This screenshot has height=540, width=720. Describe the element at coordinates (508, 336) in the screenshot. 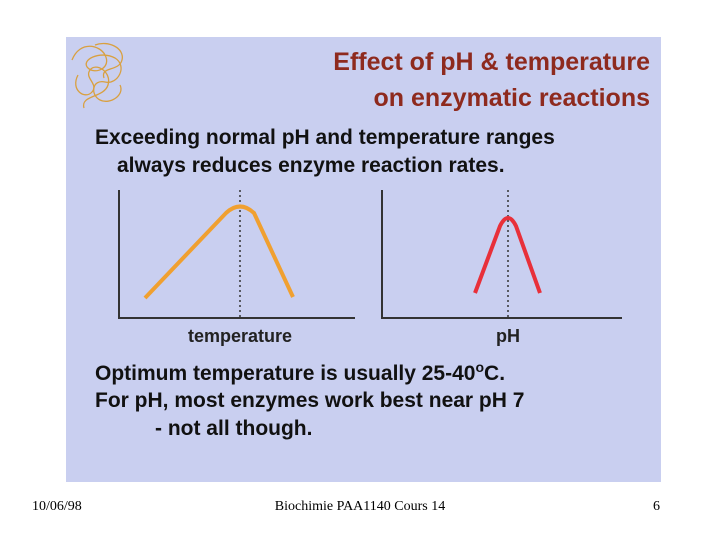

I see `x-label: pH` at that location.